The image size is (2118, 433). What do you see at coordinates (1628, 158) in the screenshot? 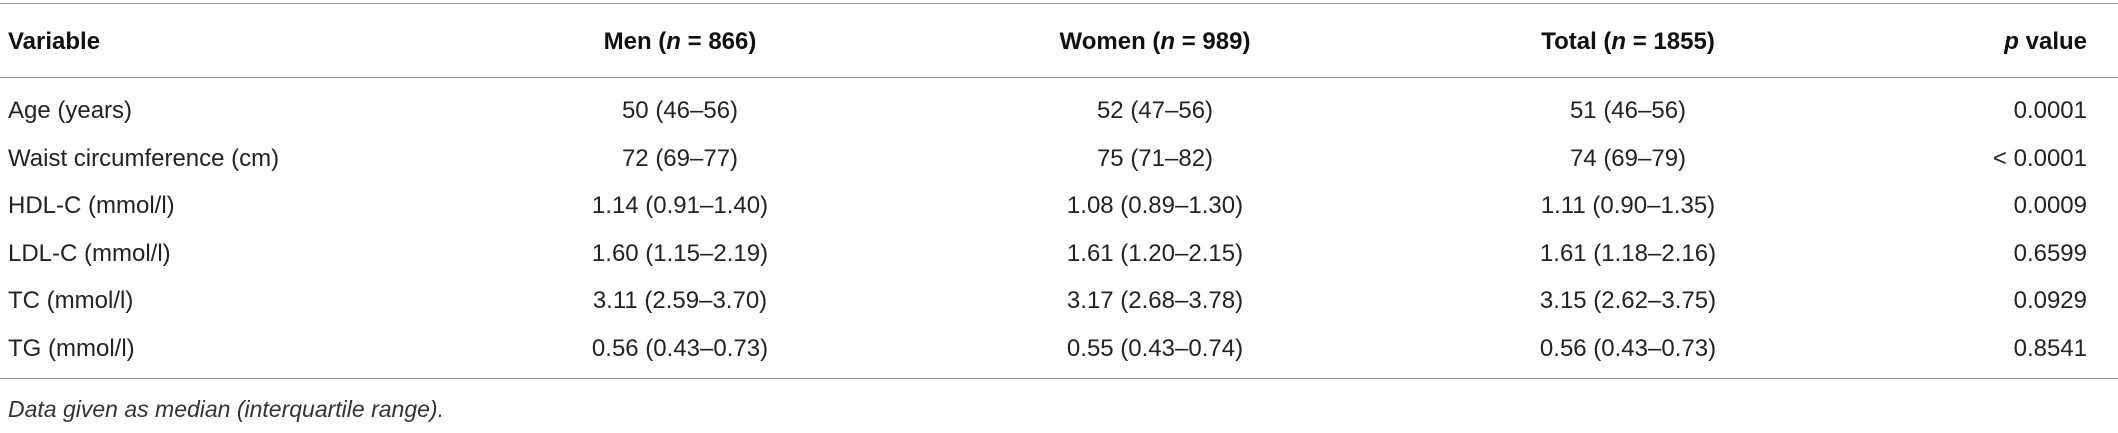
I see `table-cell: 74 (69–79)` at bounding box center [1628, 158].